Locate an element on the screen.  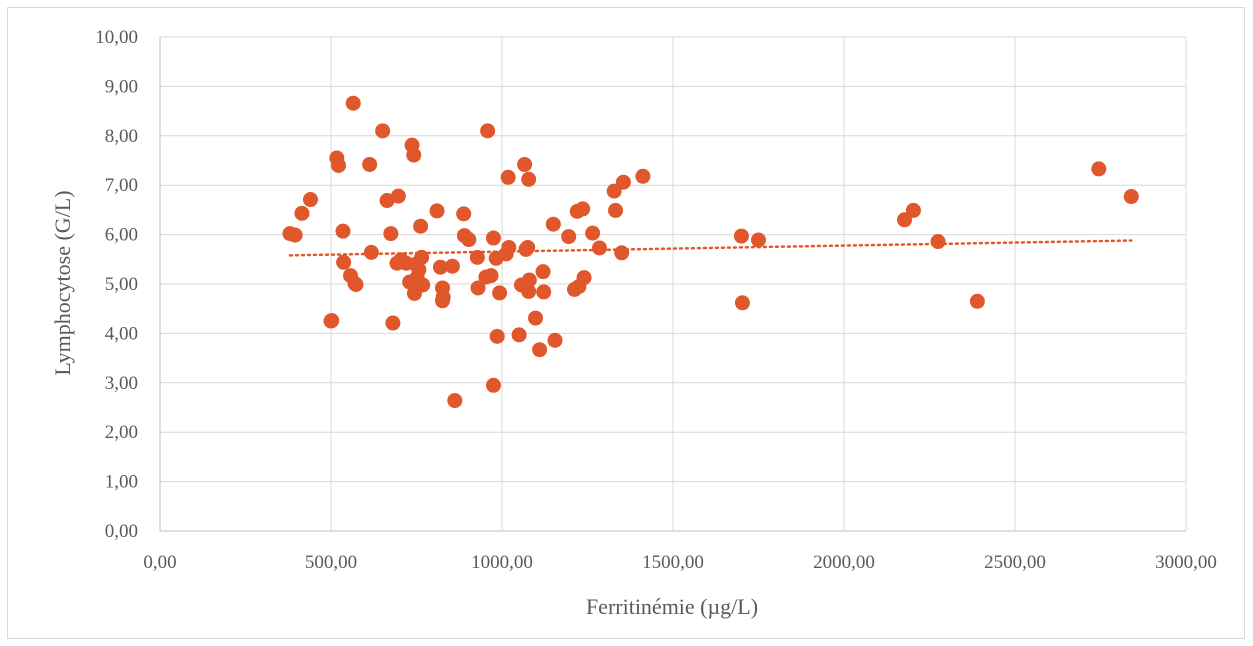
x-tick-label: 3000,00 is located at coordinates (1186, 562).